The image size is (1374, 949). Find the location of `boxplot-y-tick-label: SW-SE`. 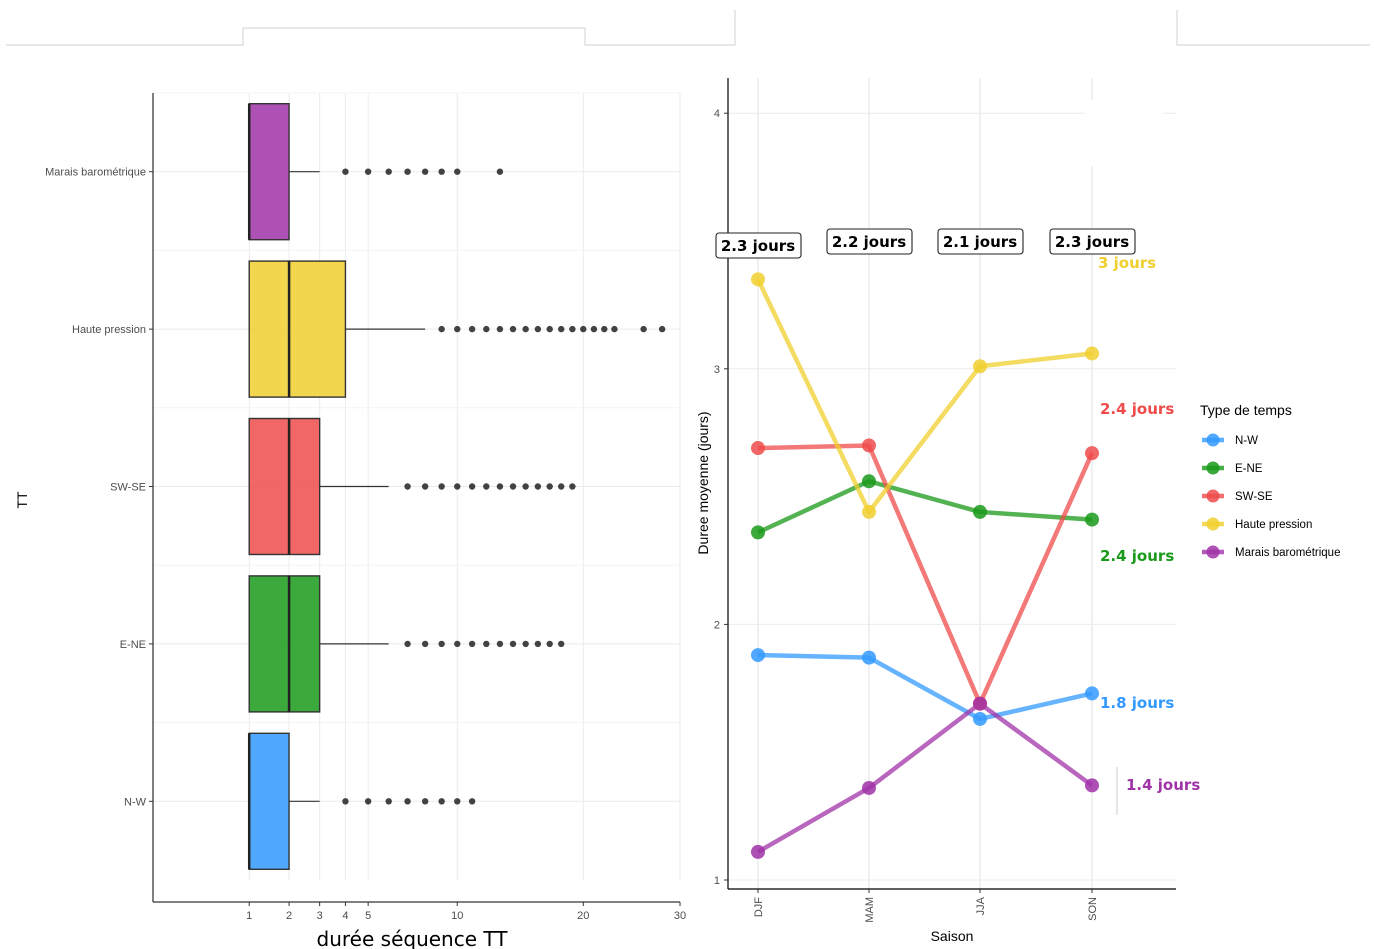

boxplot-y-tick-label: SW-SE is located at coordinates (128, 488).